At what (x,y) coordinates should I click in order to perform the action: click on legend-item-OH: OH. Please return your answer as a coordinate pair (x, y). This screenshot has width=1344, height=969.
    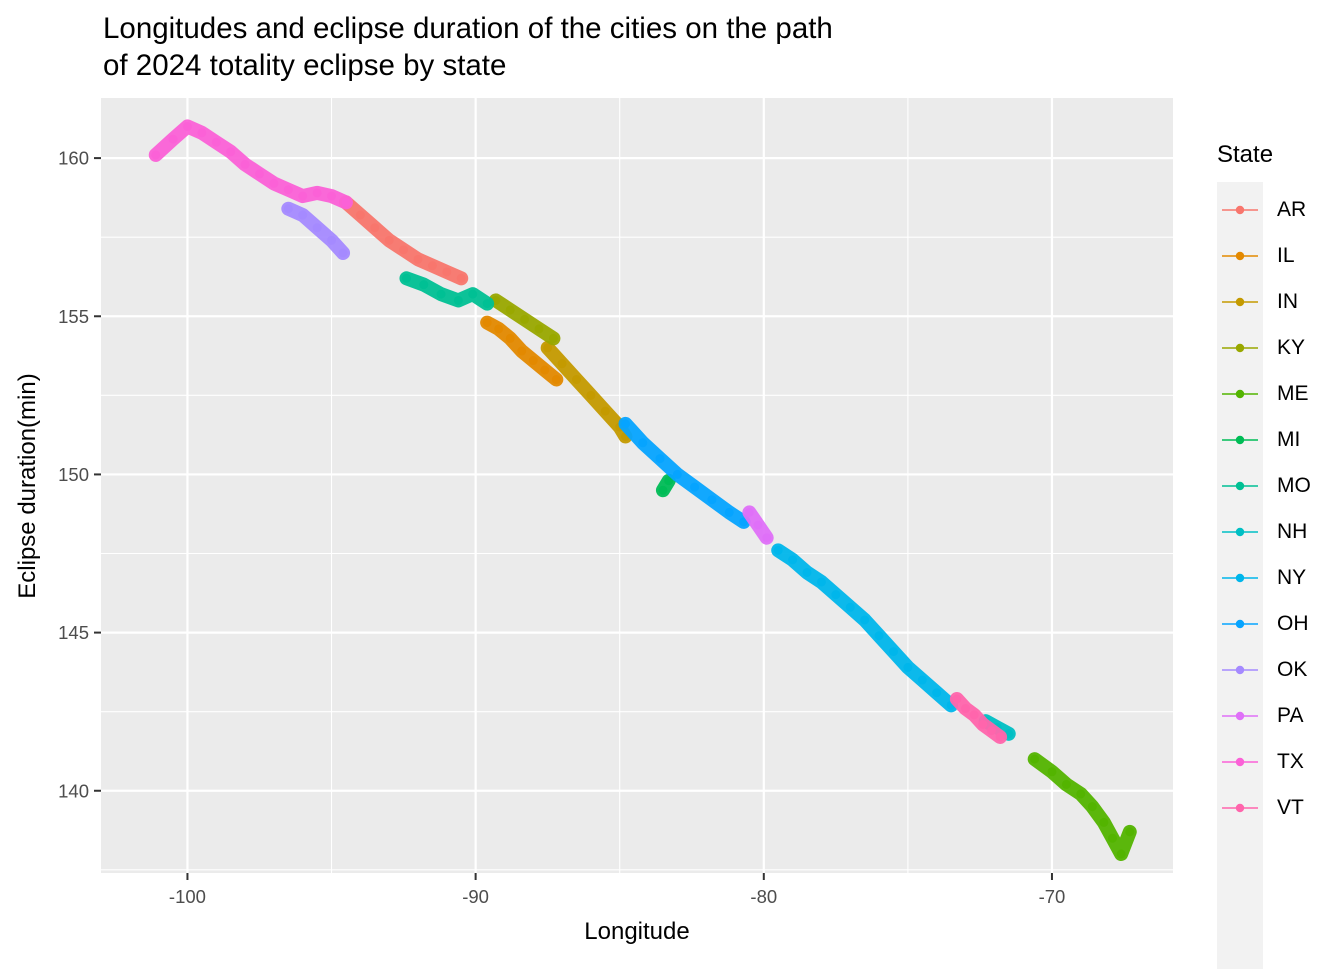
    Looking at the image, I should click on (1280, 624).